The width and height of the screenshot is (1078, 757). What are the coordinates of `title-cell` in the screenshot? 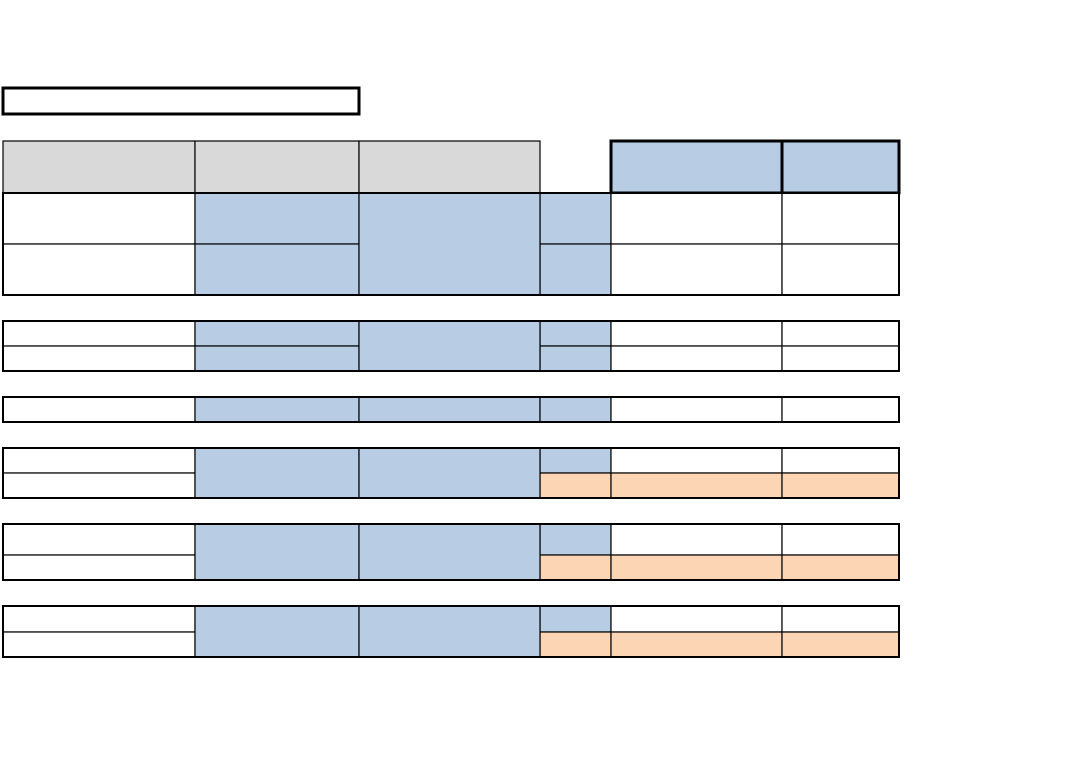 It's located at (181, 101).